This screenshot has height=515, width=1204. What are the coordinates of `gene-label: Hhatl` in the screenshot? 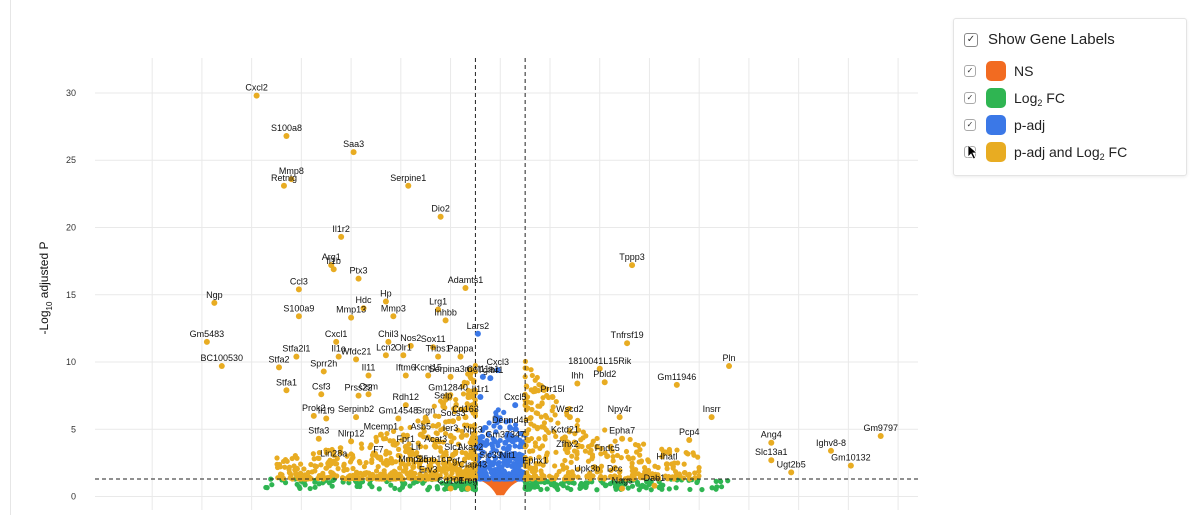 It's located at (666, 456).